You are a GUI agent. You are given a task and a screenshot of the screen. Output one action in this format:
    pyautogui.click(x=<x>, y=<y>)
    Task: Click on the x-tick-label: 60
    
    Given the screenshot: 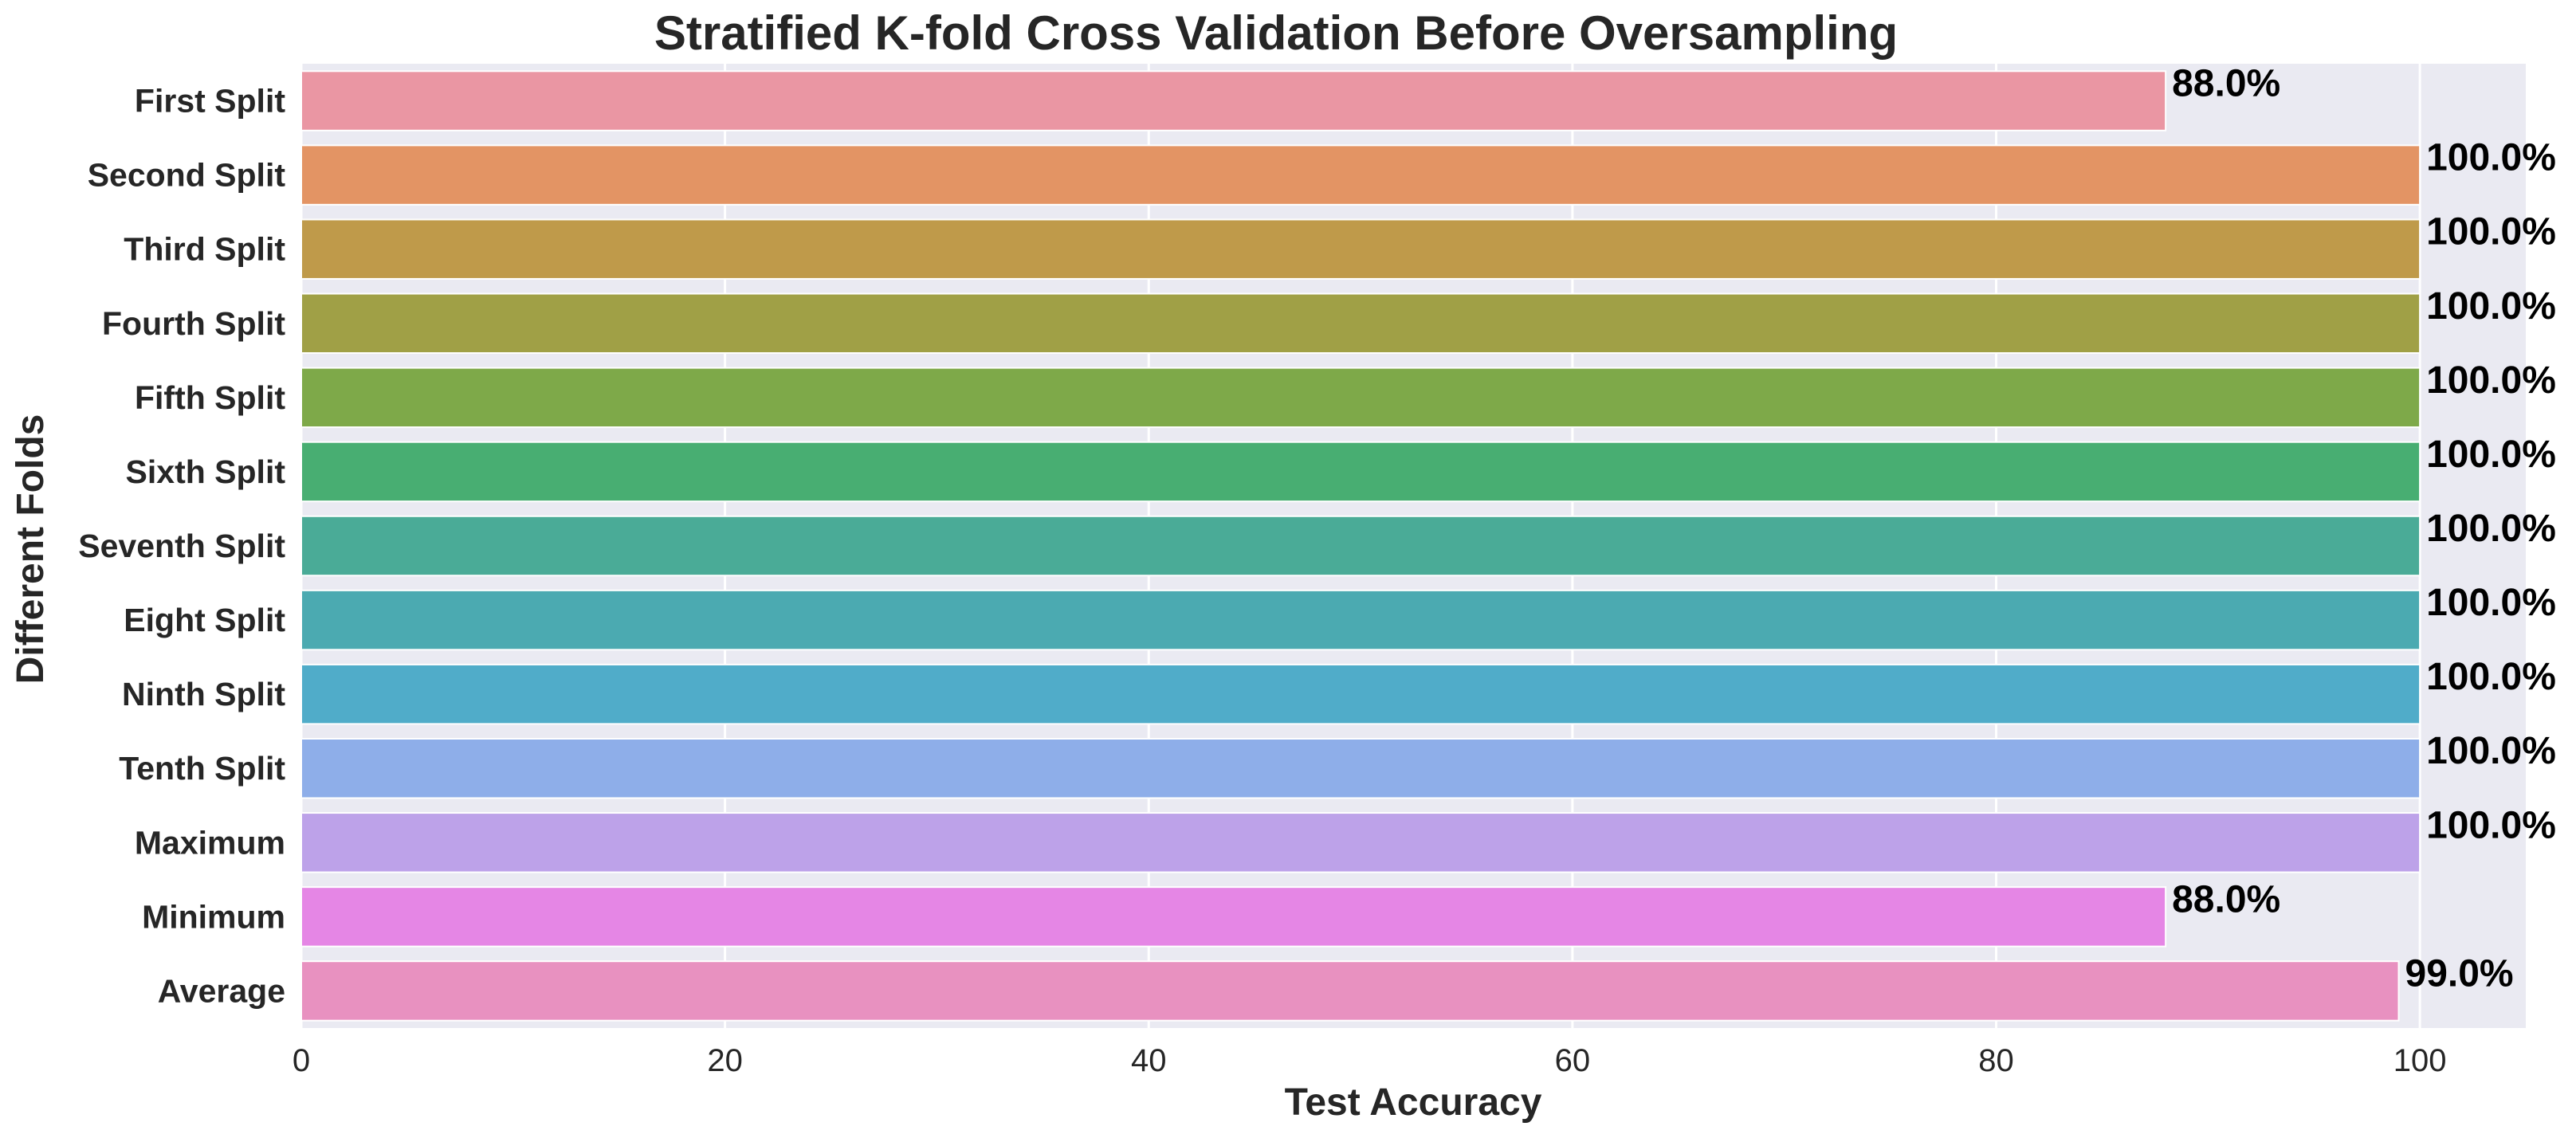 What is the action you would take?
    pyautogui.click(x=1573, y=1061)
    